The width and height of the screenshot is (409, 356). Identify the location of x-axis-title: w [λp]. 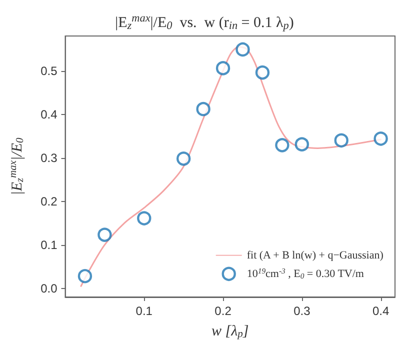
(230, 332).